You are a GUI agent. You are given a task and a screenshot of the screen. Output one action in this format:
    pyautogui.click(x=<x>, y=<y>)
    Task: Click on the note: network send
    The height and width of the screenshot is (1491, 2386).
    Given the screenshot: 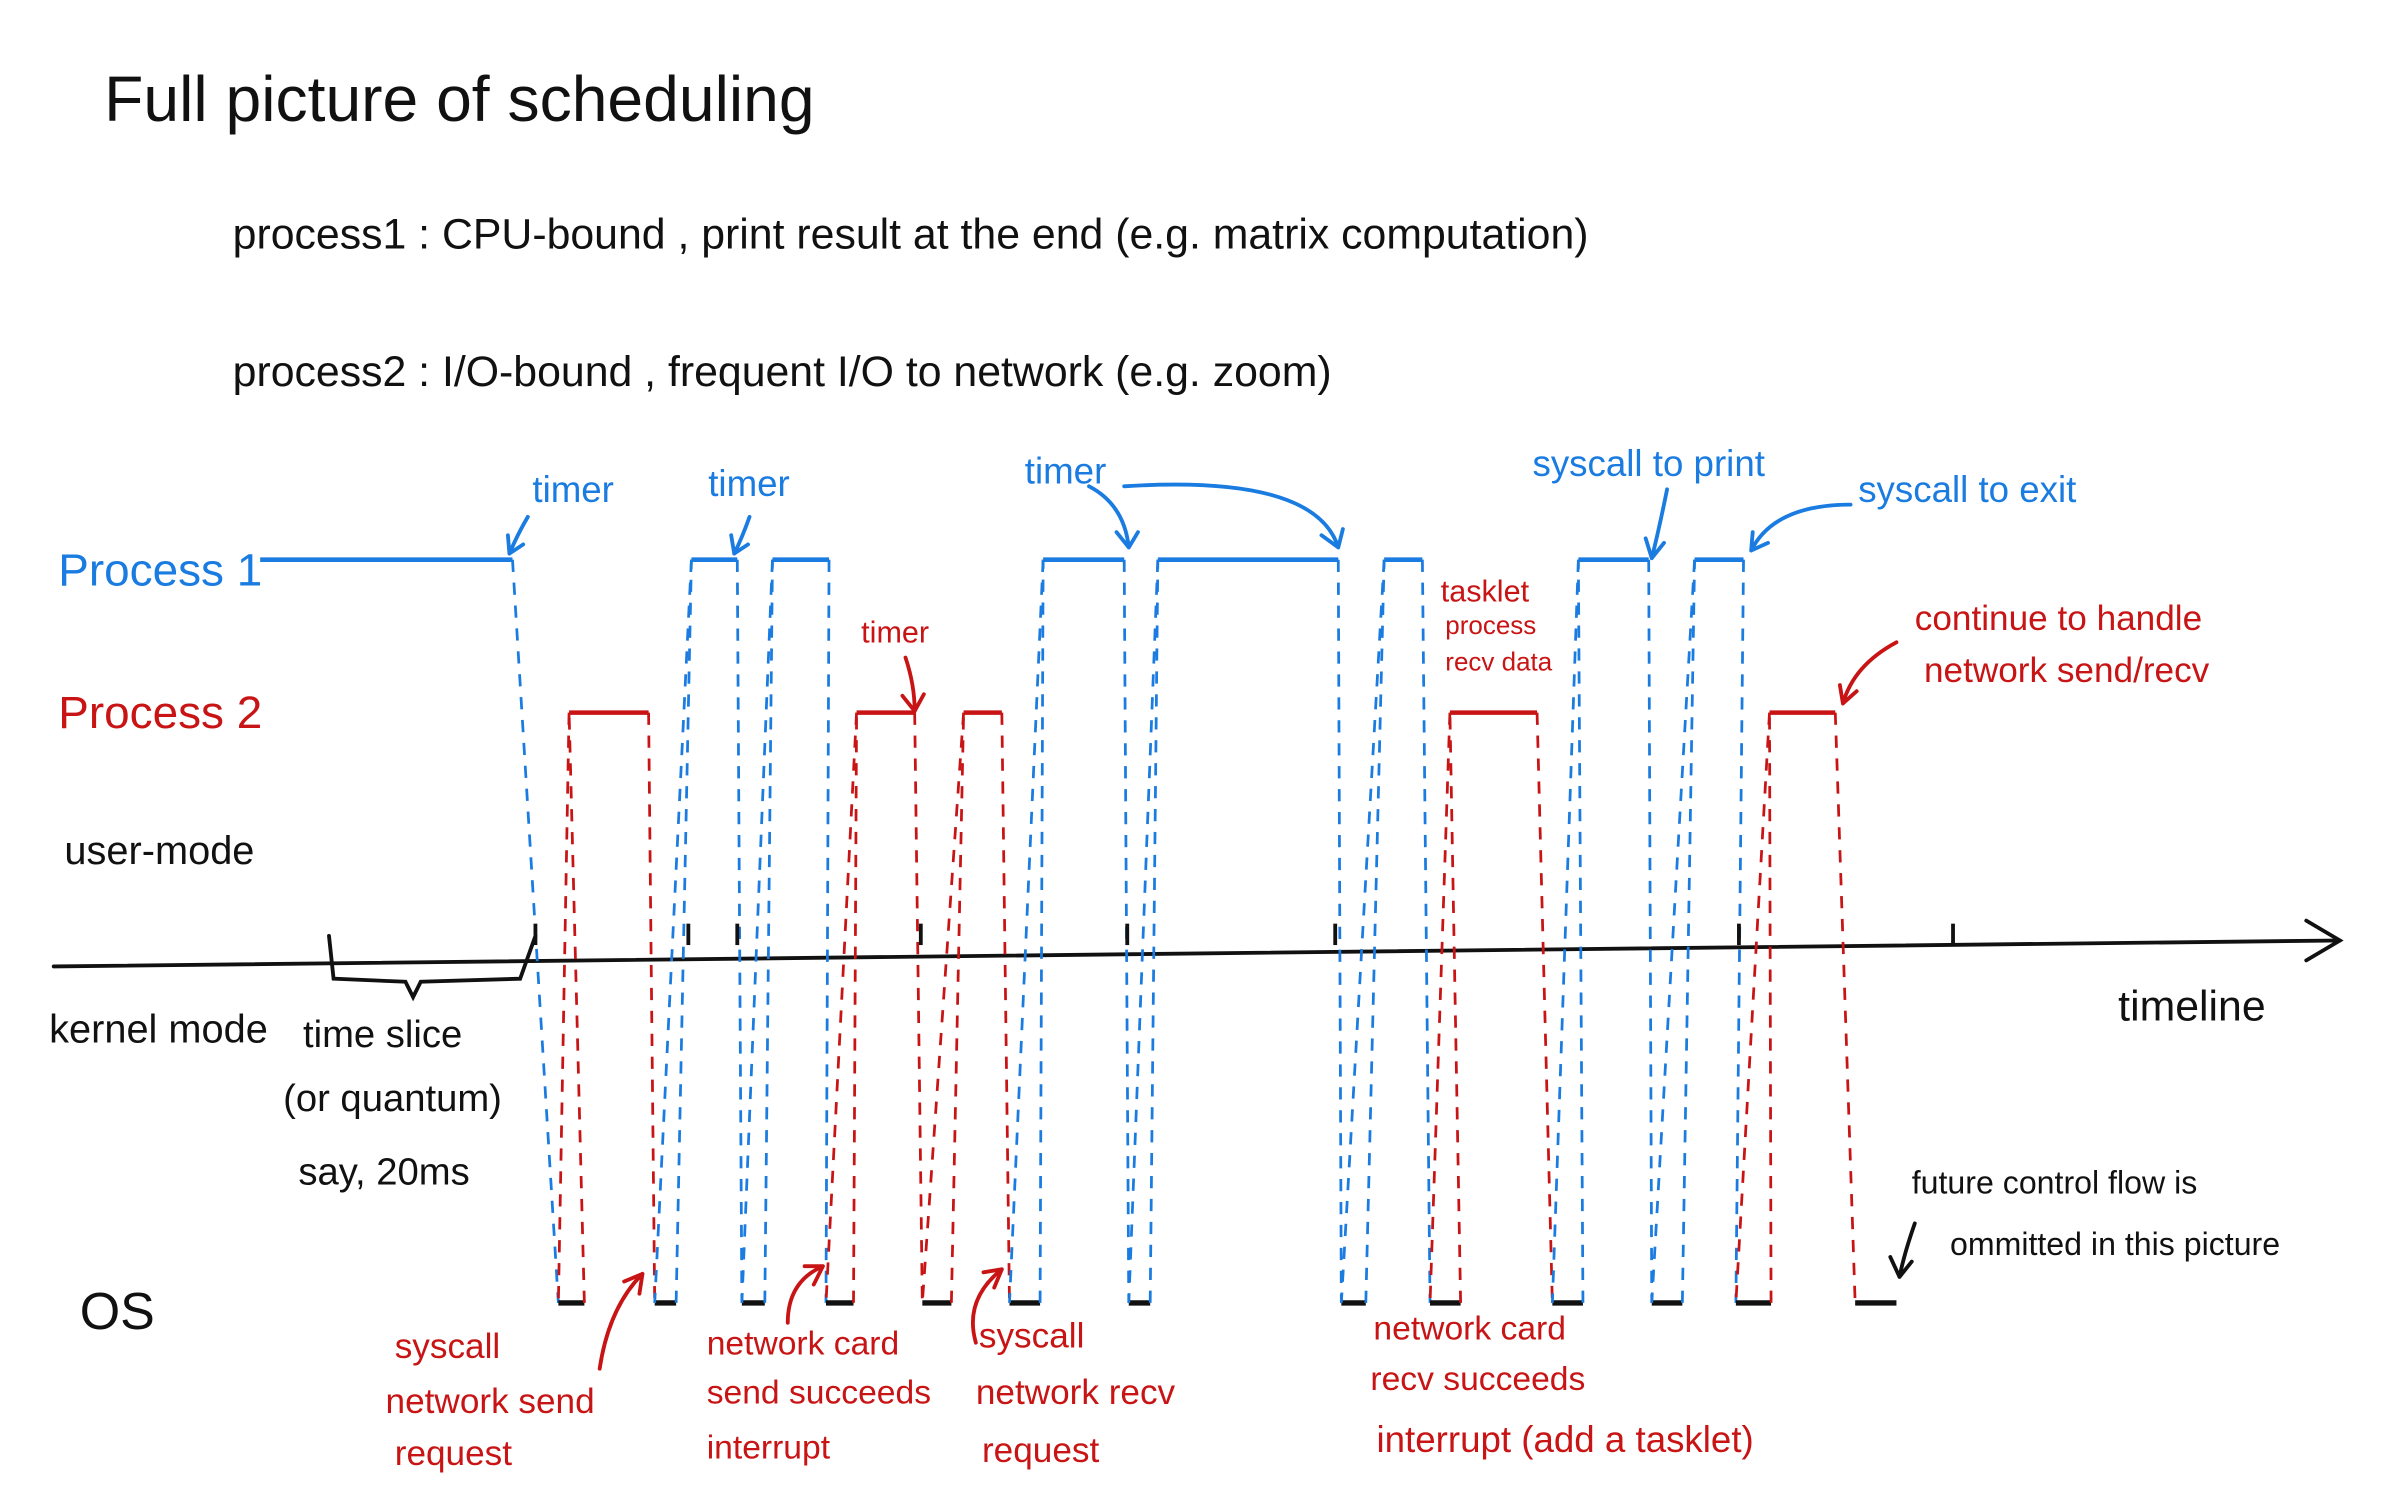 What is the action you would take?
    pyautogui.click(x=490, y=1401)
    